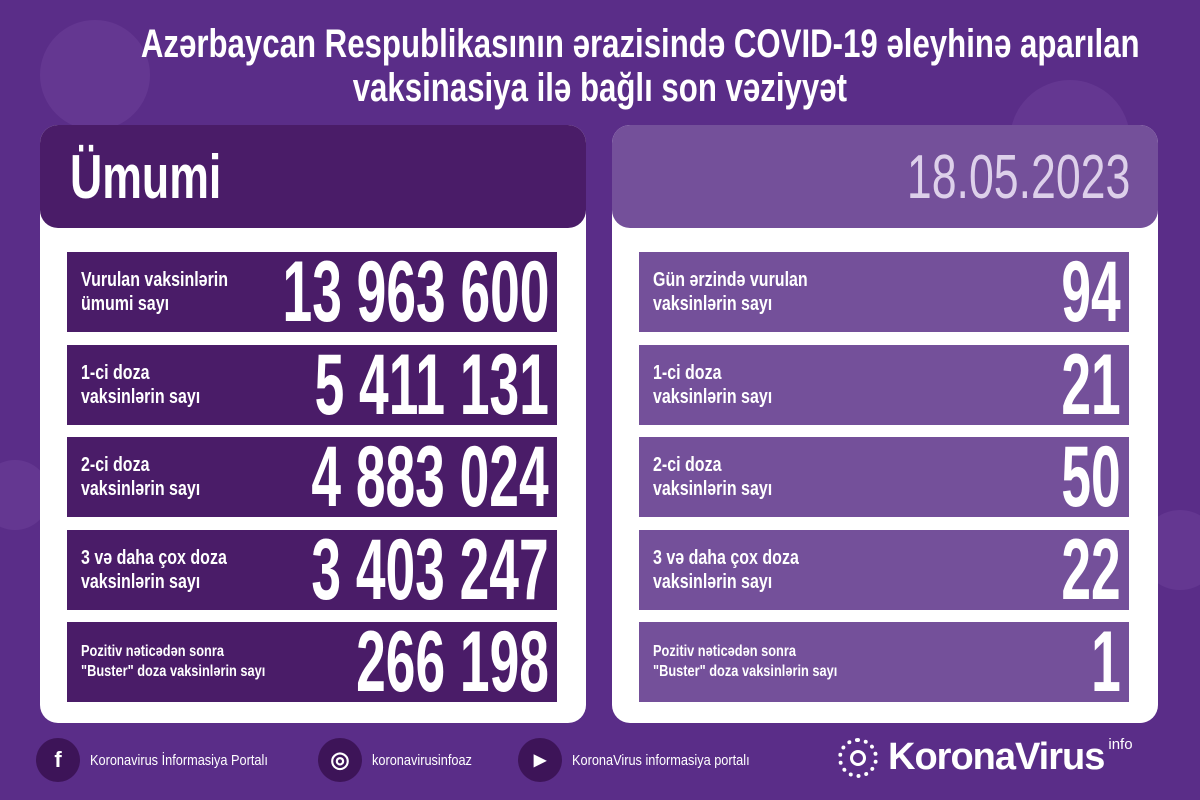 This screenshot has width=1200, height=800. Describe the element at coordinates (1106, 662) in the screenshot. I see `stat-value: 1` at that location.